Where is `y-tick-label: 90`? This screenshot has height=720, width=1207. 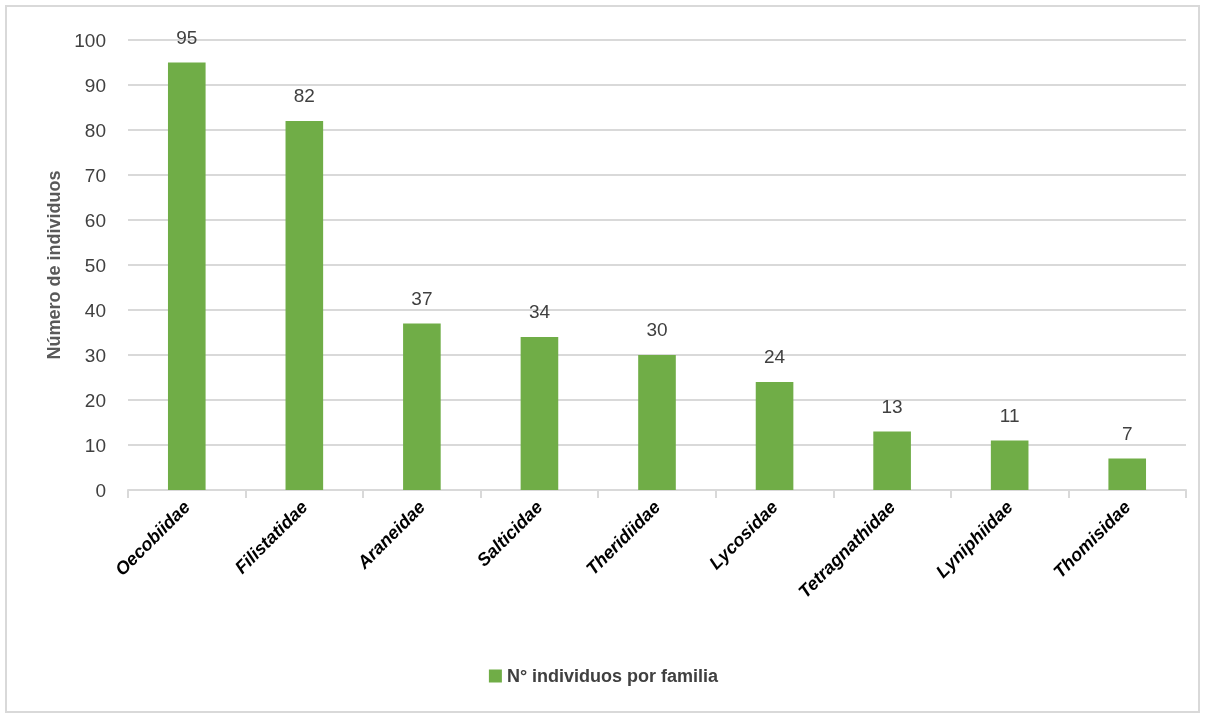 y-tick-label: 90 is located at coordinates (95, 85).